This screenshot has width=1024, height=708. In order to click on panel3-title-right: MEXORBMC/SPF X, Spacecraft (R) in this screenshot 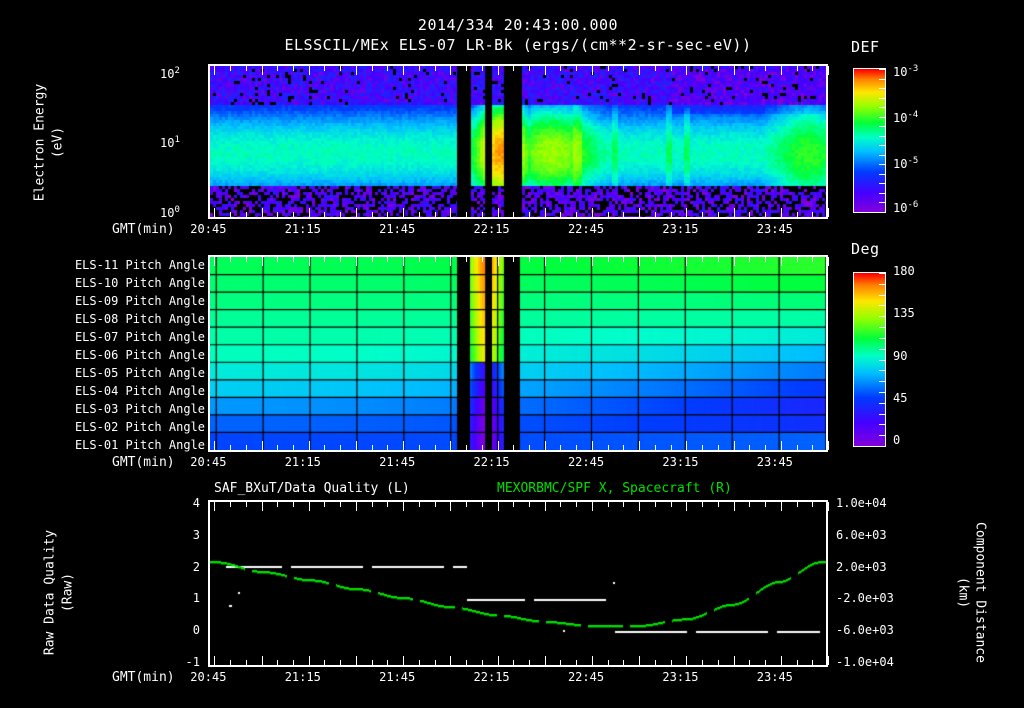, I will do `click(614, 488)`.